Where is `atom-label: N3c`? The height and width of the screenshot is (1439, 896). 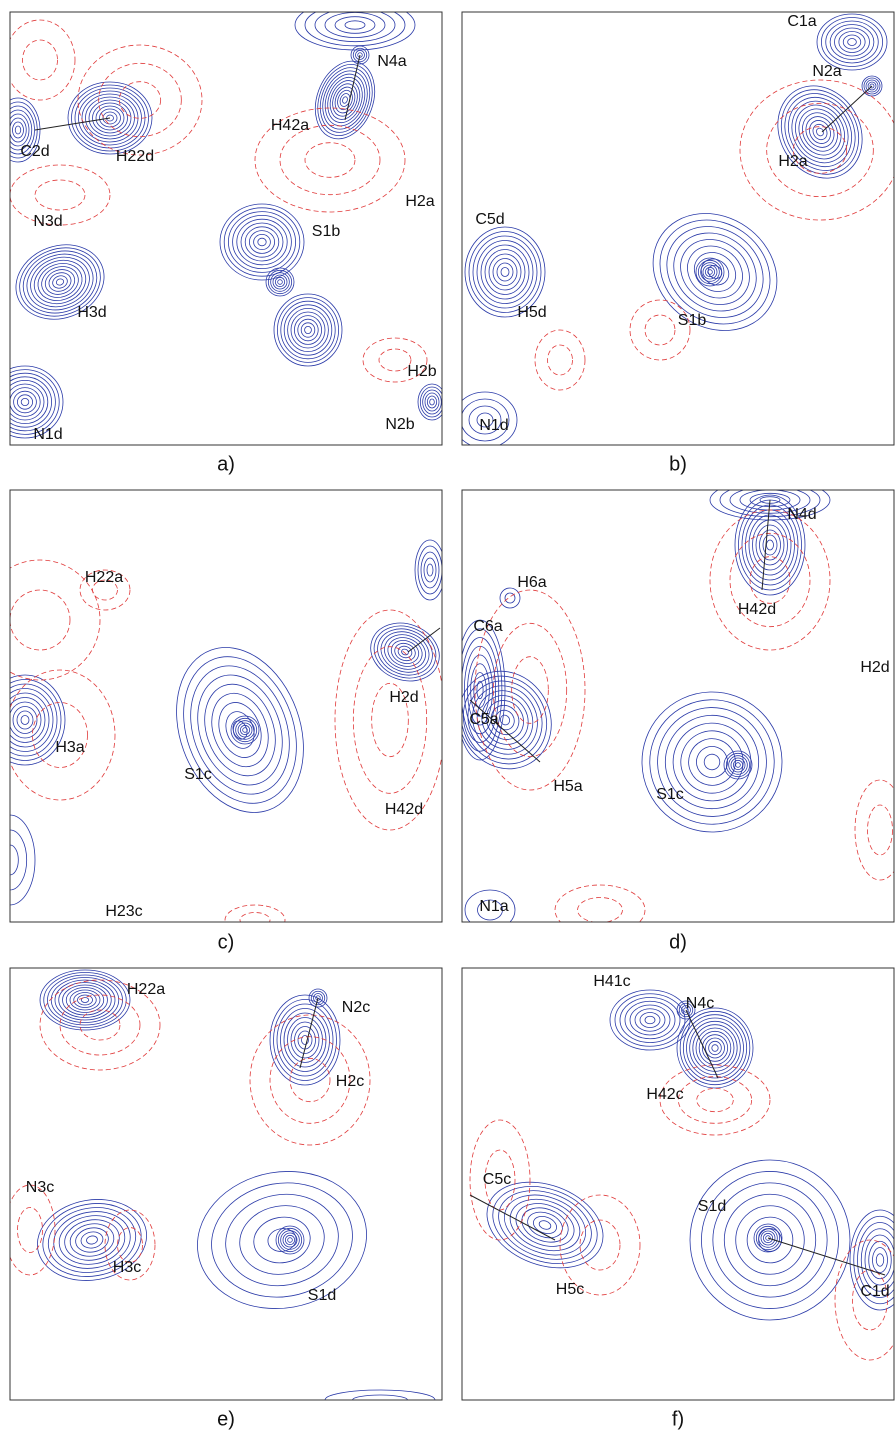 atom-label: N3c is located at coordinates (40, 1187).